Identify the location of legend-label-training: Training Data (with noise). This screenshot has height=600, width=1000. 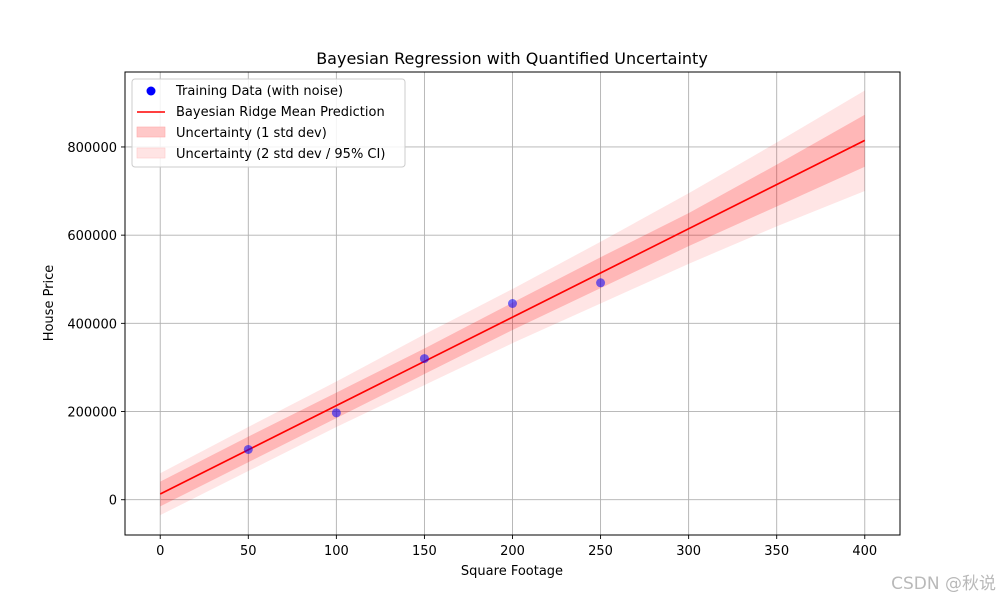
(259, 91).